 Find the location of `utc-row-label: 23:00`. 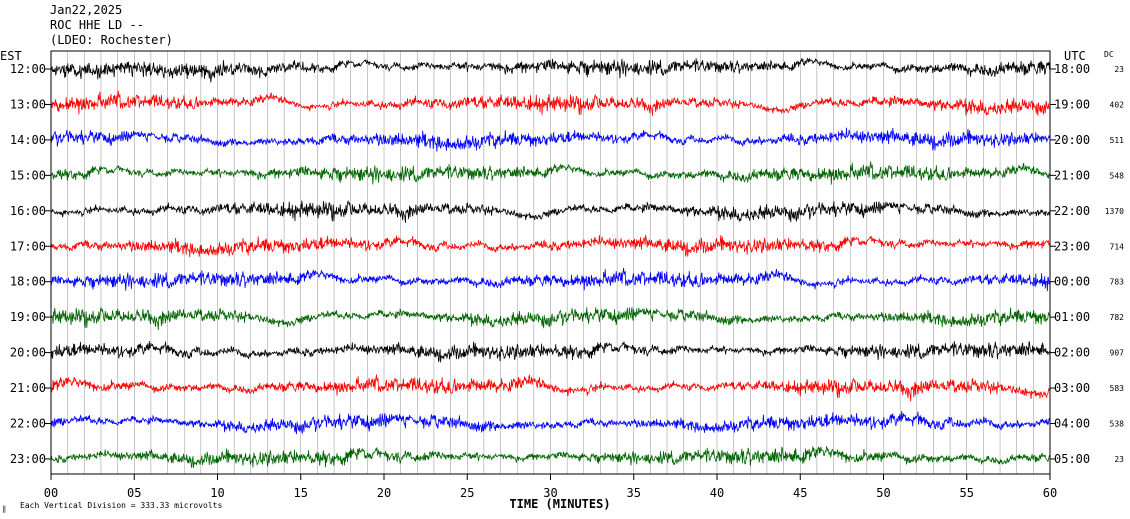

utc-row-label: 23:00 is located at coordinates (1072, 246).